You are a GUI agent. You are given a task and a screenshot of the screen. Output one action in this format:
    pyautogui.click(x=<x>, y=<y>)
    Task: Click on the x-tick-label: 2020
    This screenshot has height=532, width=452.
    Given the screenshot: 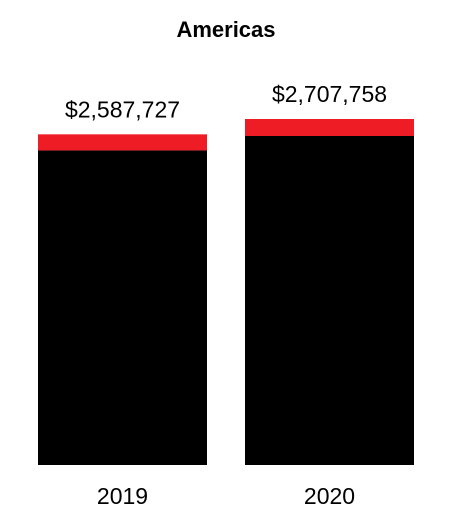 What is the action you would take?
    pyautogui.click(x=329, y=496)
    